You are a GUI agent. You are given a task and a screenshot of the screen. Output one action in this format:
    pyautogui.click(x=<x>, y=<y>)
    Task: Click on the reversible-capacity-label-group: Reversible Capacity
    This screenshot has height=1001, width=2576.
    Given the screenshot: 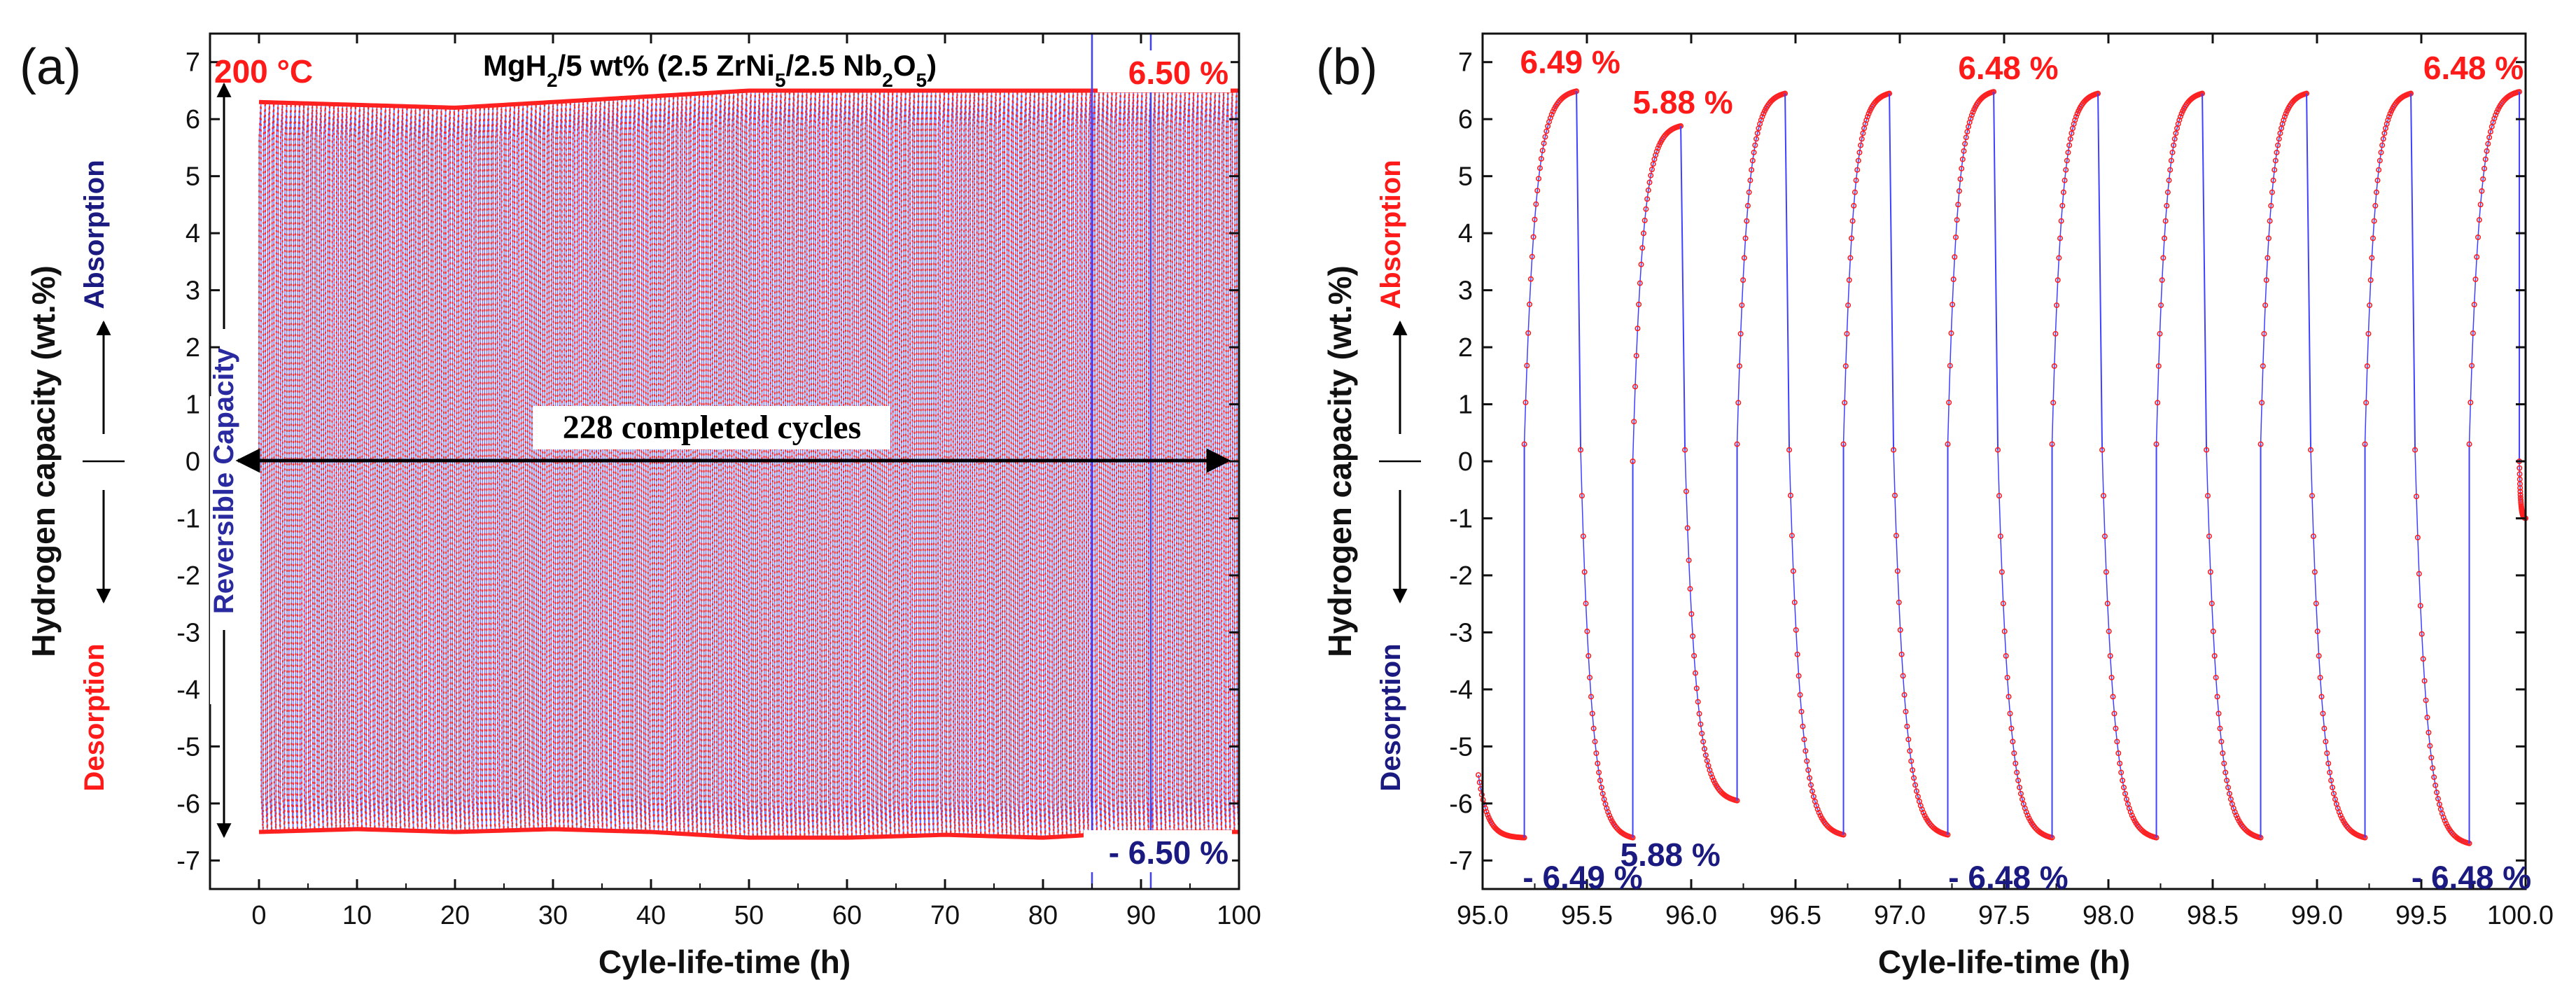 What is the action you would take?
    pyautogui.click(x=224, y=480)
    